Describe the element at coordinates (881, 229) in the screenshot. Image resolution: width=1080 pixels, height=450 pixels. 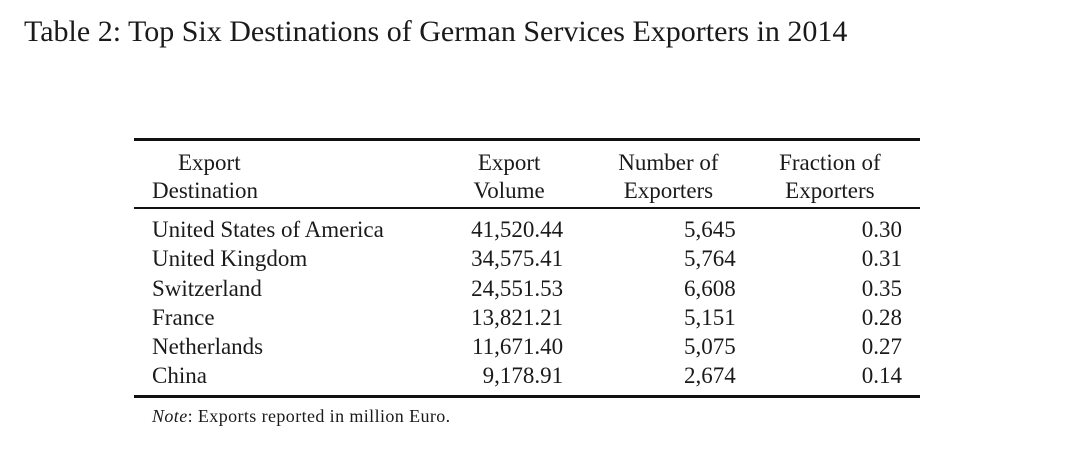
I see `cell-fraction: 0.30` at that location.